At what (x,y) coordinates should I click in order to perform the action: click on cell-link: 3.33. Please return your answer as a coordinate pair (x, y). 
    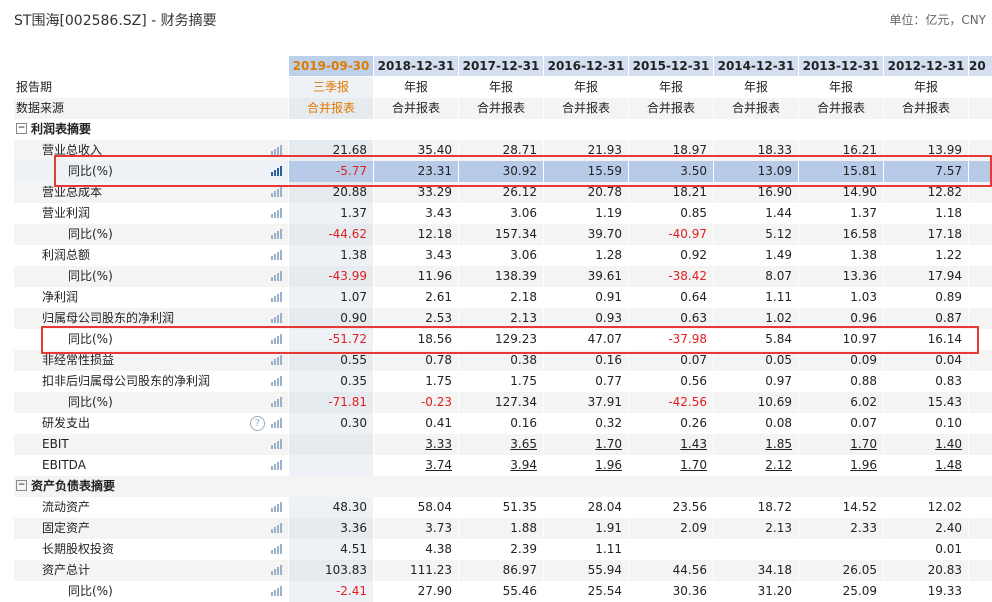
    Looking at the image, I should click on (438, 444).